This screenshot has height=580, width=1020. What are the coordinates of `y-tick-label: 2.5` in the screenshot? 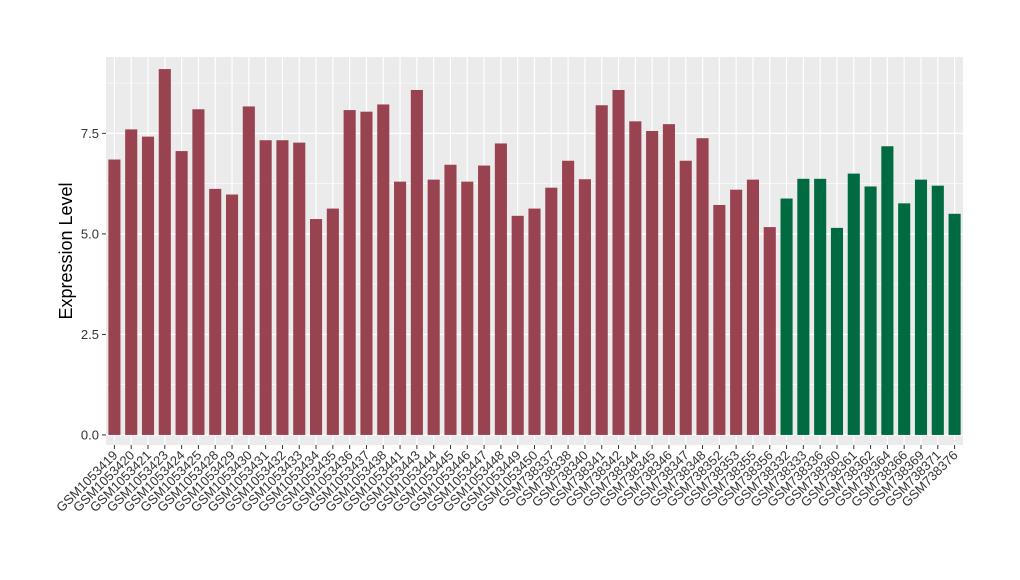 It's located at (90, 334).